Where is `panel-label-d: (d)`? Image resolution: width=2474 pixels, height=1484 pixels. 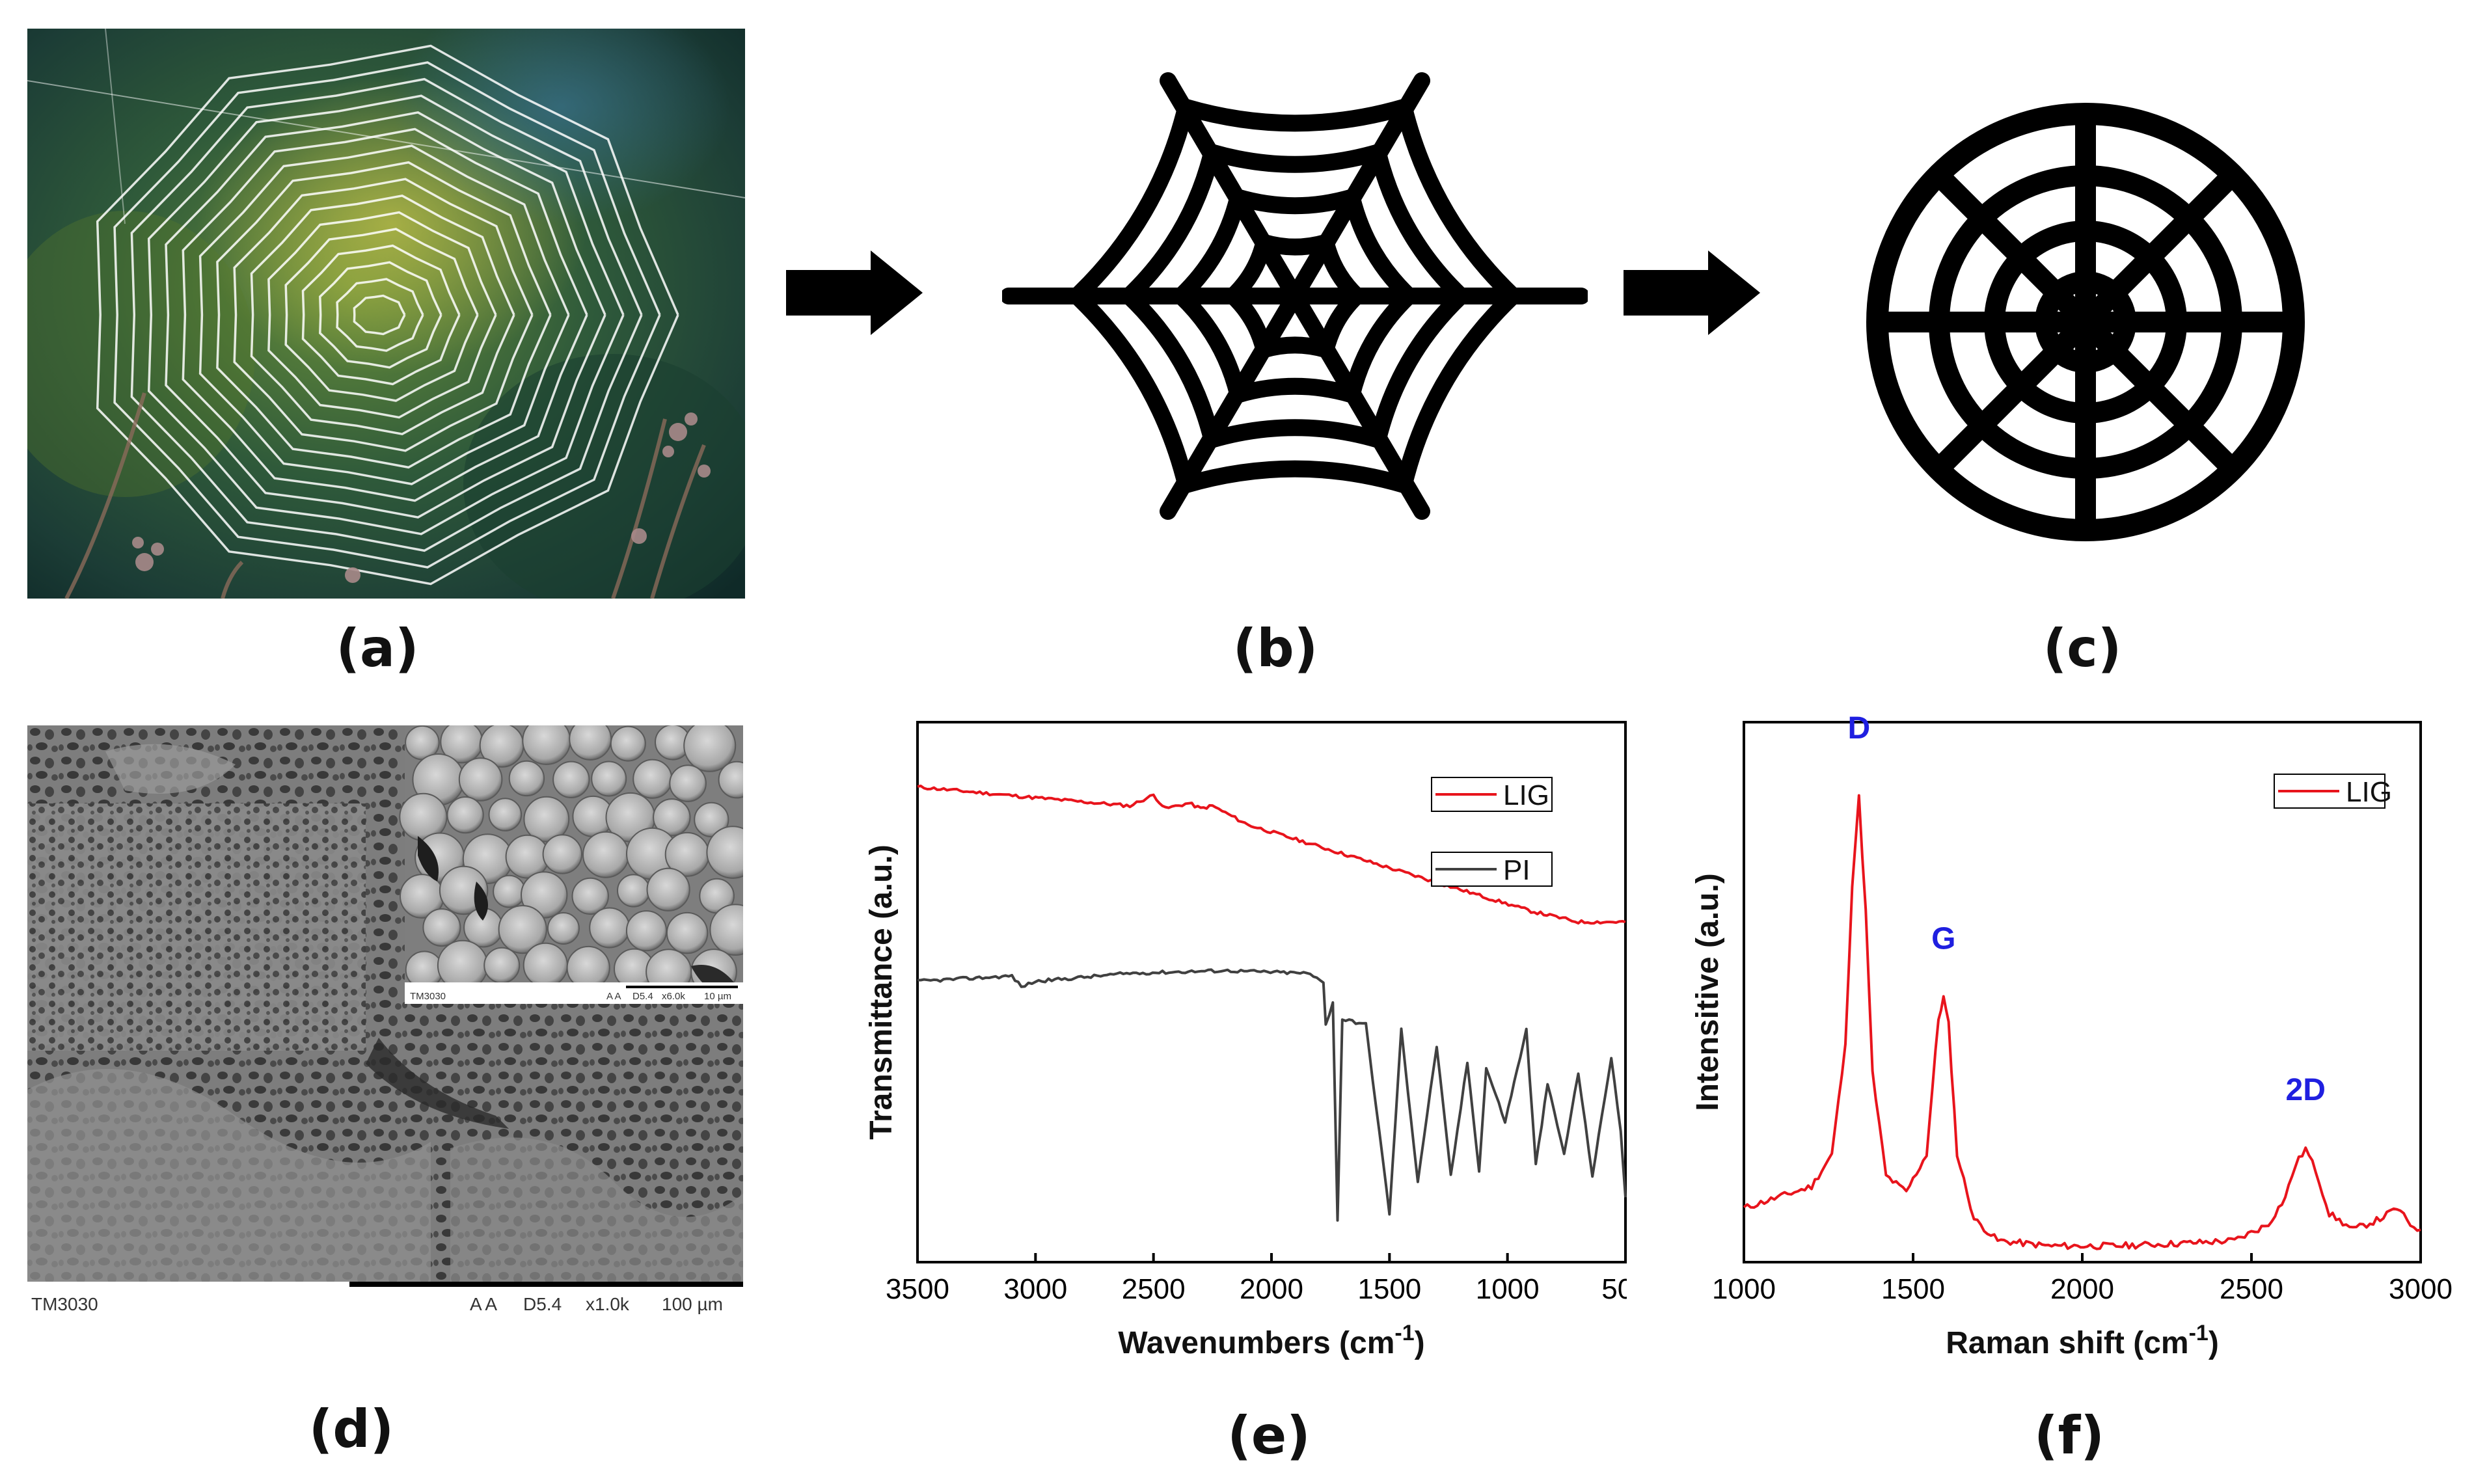 panel-label-d: (d) is located at coordinates (351, 1429).